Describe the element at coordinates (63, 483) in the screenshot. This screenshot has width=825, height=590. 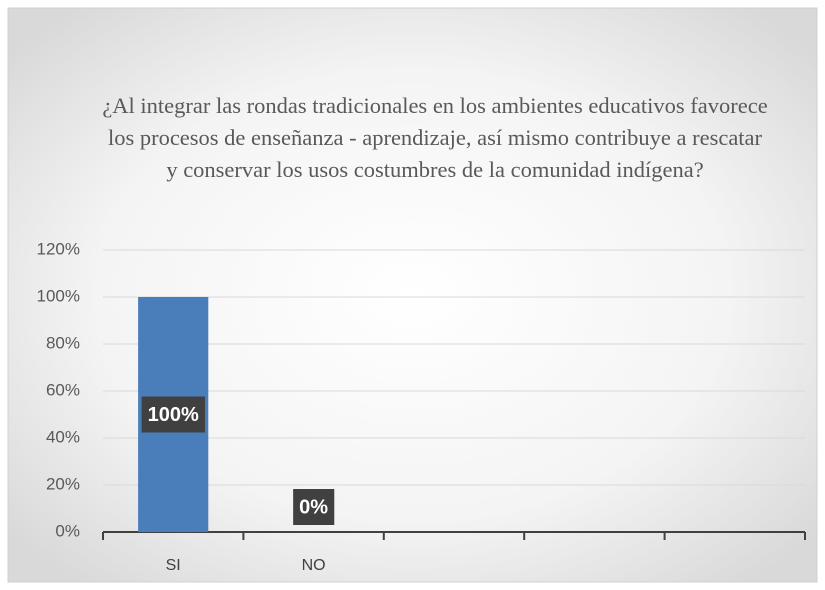
I see `y-tick-label: 20%` at that location.